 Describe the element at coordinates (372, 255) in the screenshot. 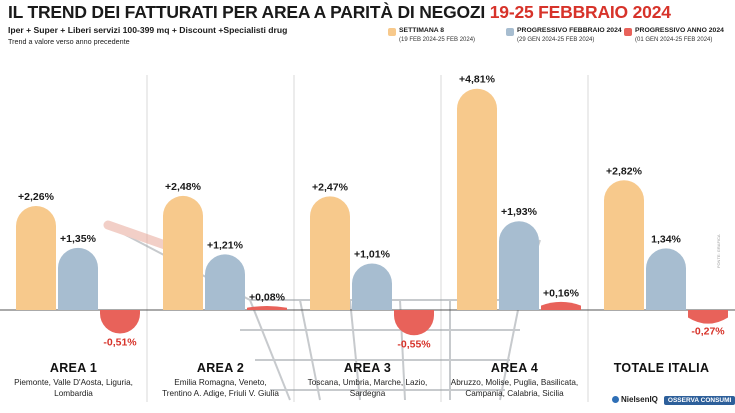

I see `value-label: +1,01%` at that location.